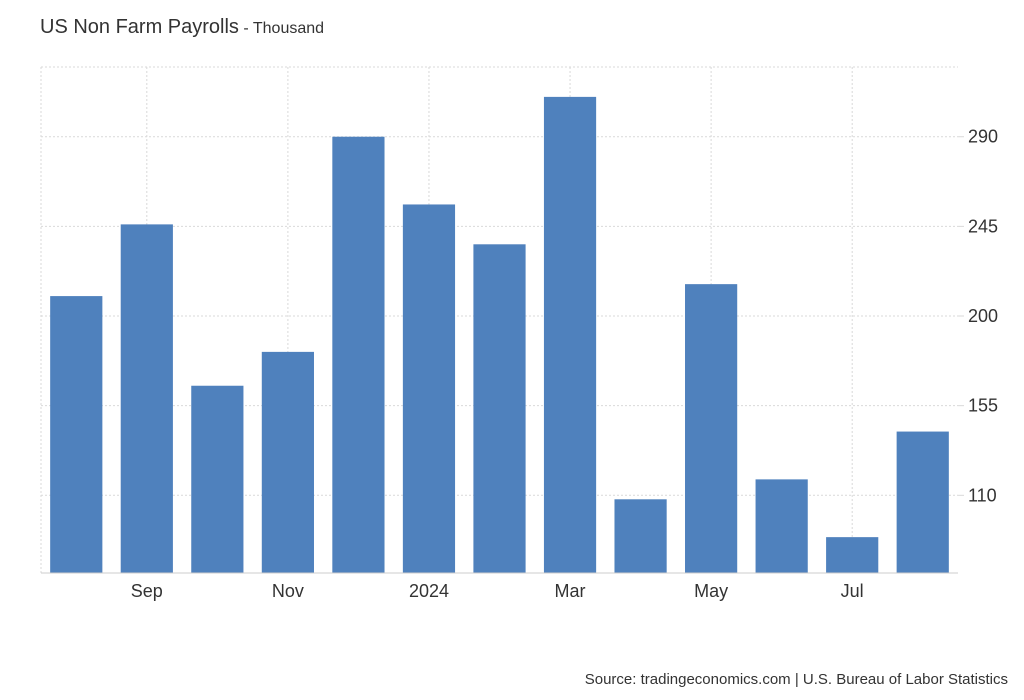 This screenshot has height=700, width=1024. I want to click on bar: Oct 2023: 165, so click(217, 479).